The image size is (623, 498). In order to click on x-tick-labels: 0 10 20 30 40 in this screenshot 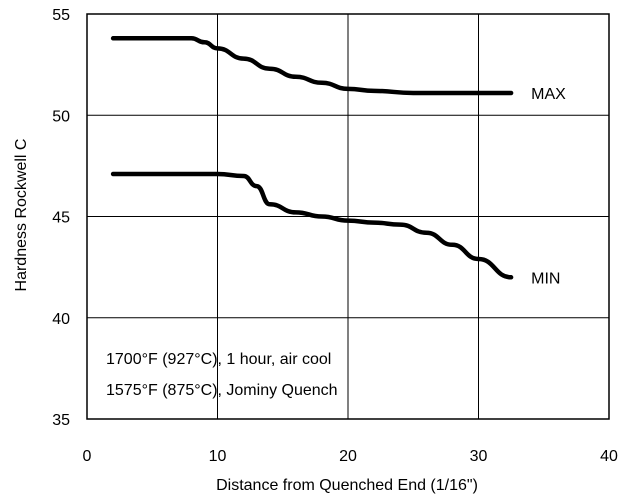, I will do `click(350, 456)`.